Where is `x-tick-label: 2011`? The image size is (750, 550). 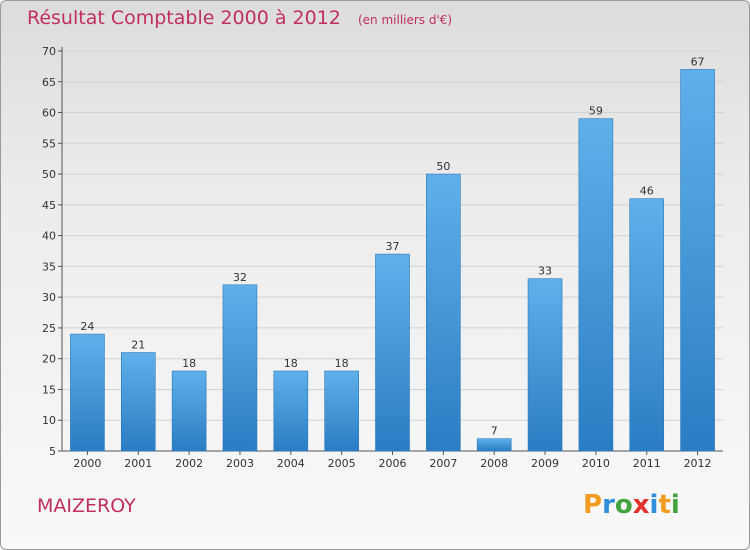
x-tick-label: 2011 is located at coordinates (647, 463).